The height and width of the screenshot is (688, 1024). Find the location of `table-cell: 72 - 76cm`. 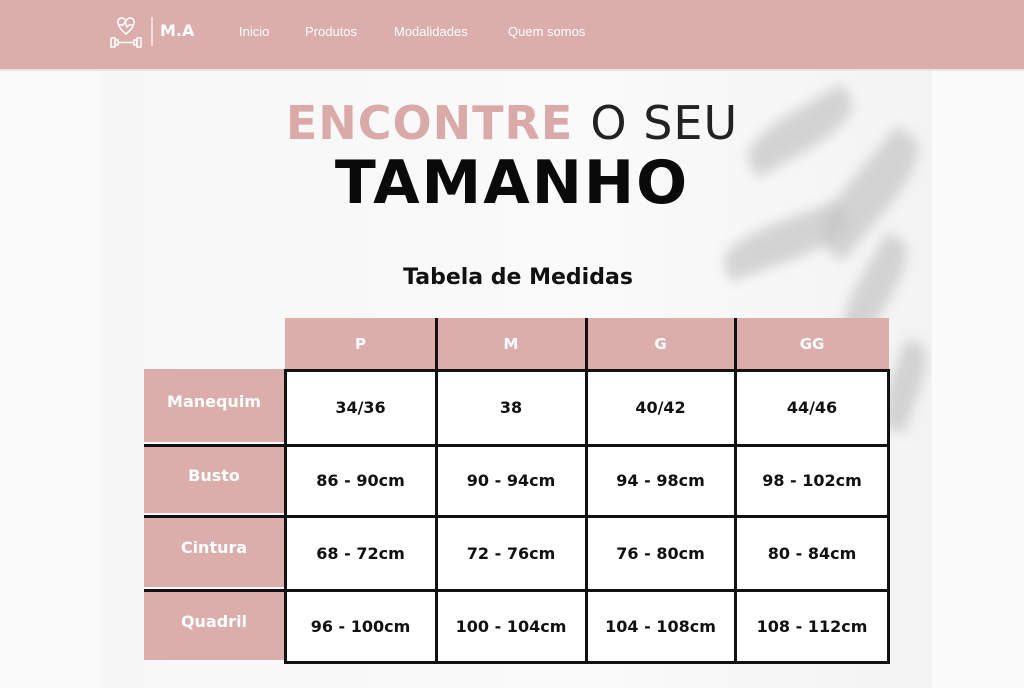

table-cell: 72 - 76cm is located at coordinates (511, 553).